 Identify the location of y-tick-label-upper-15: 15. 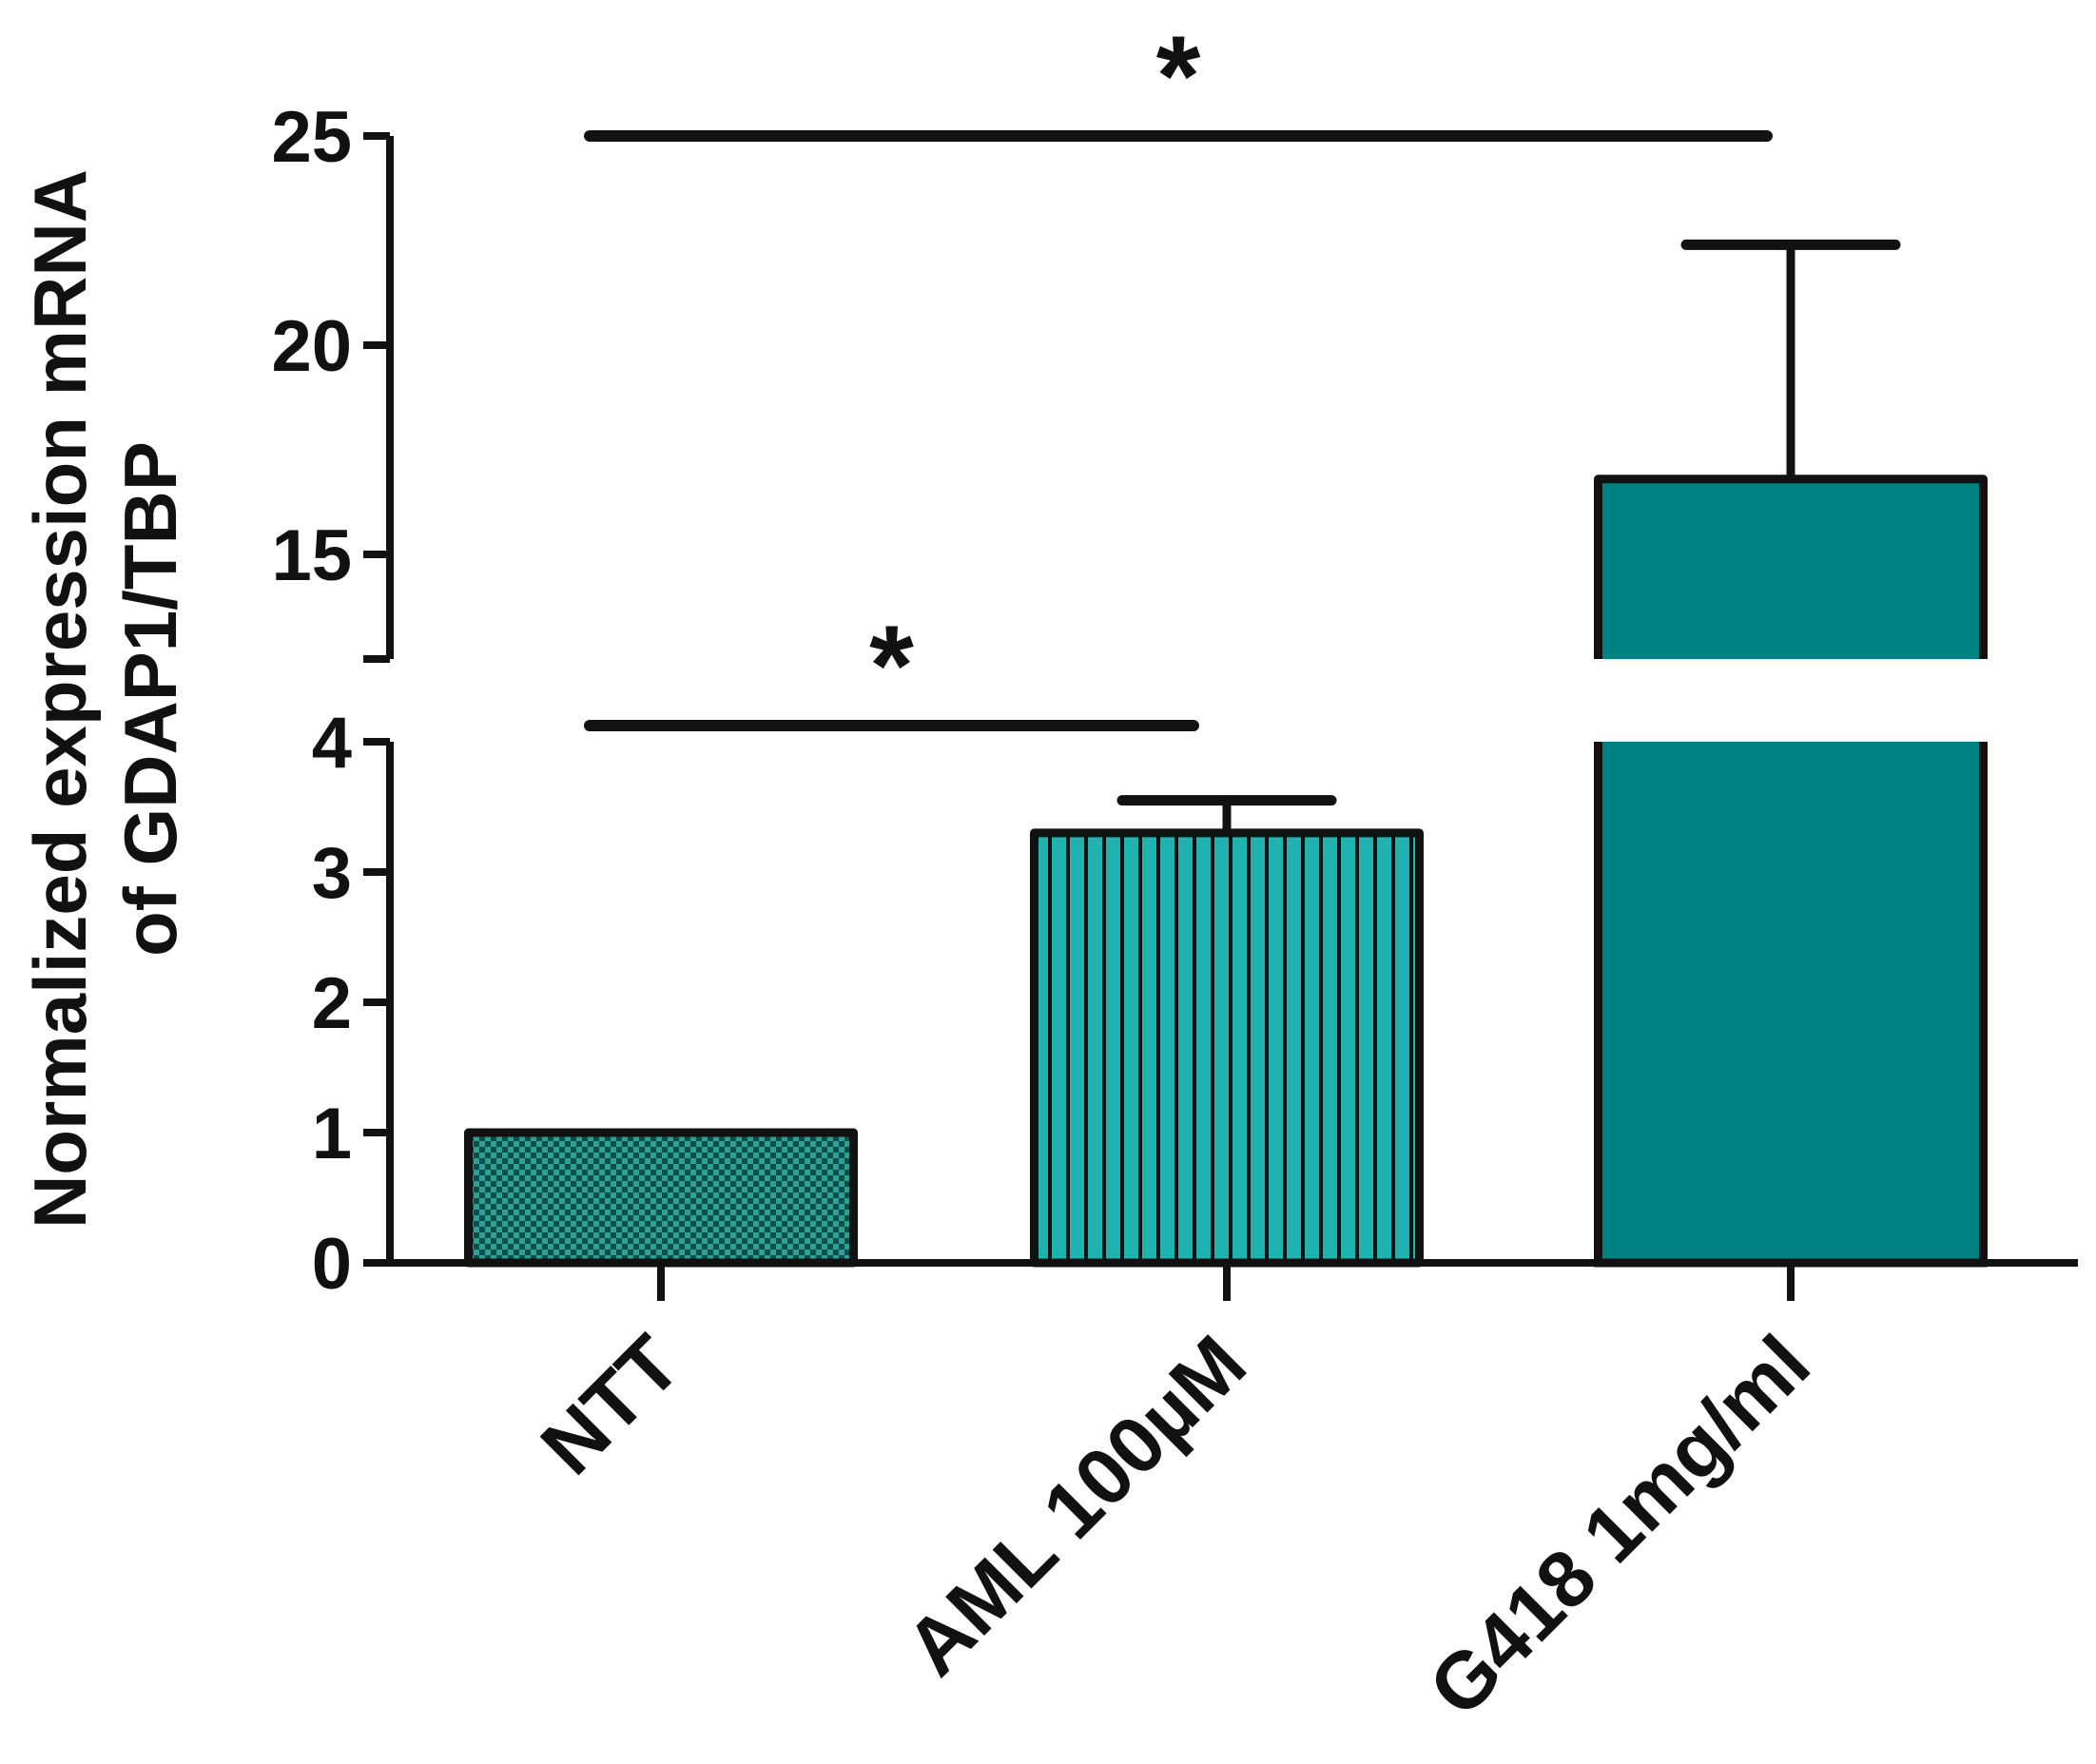
(311, 555).